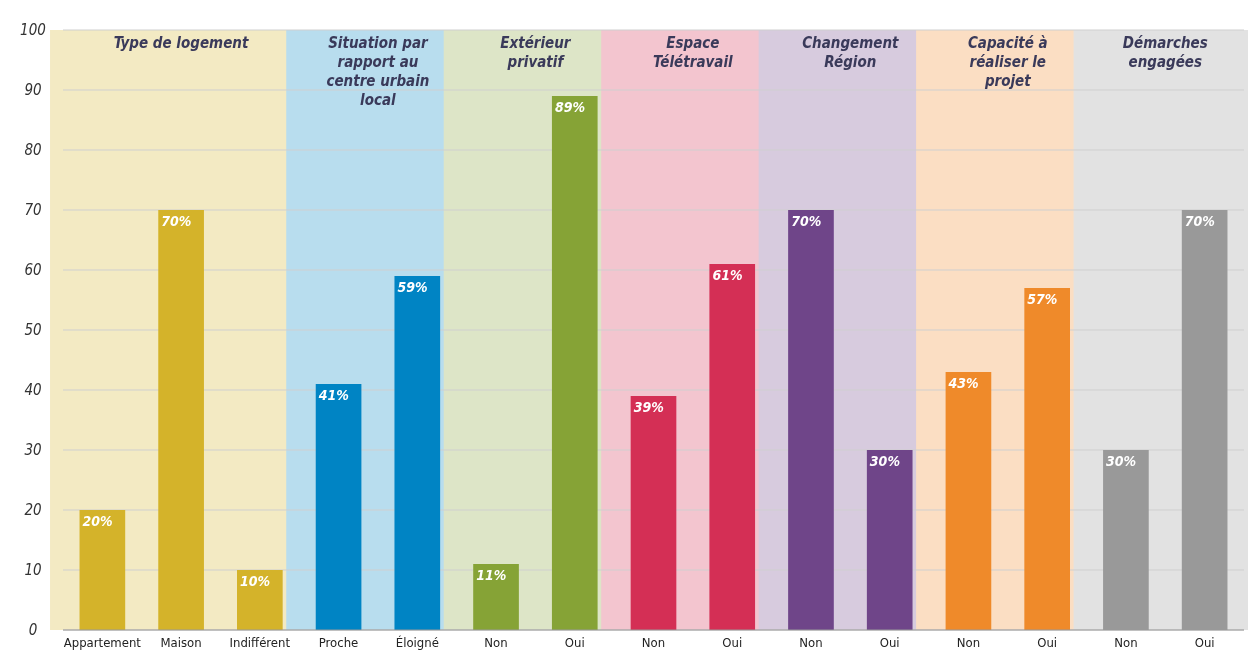 This screenshot has height=659, width=1258. I want to click on y-tick-label: 10, so click(33, 570).